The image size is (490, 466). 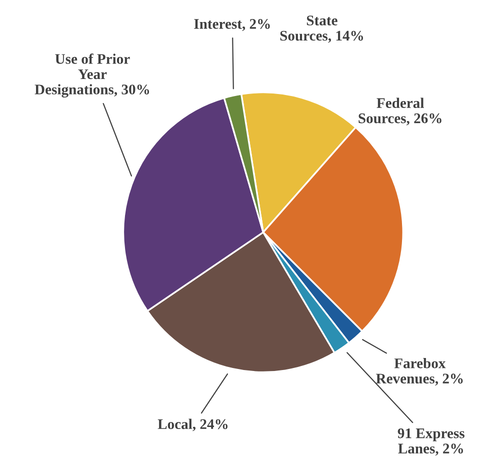 What do you see at coordinates (400, 112) in the screenshot?
I see `slice-label: Federal Sources, 26%` at bounding box center [400, 112].